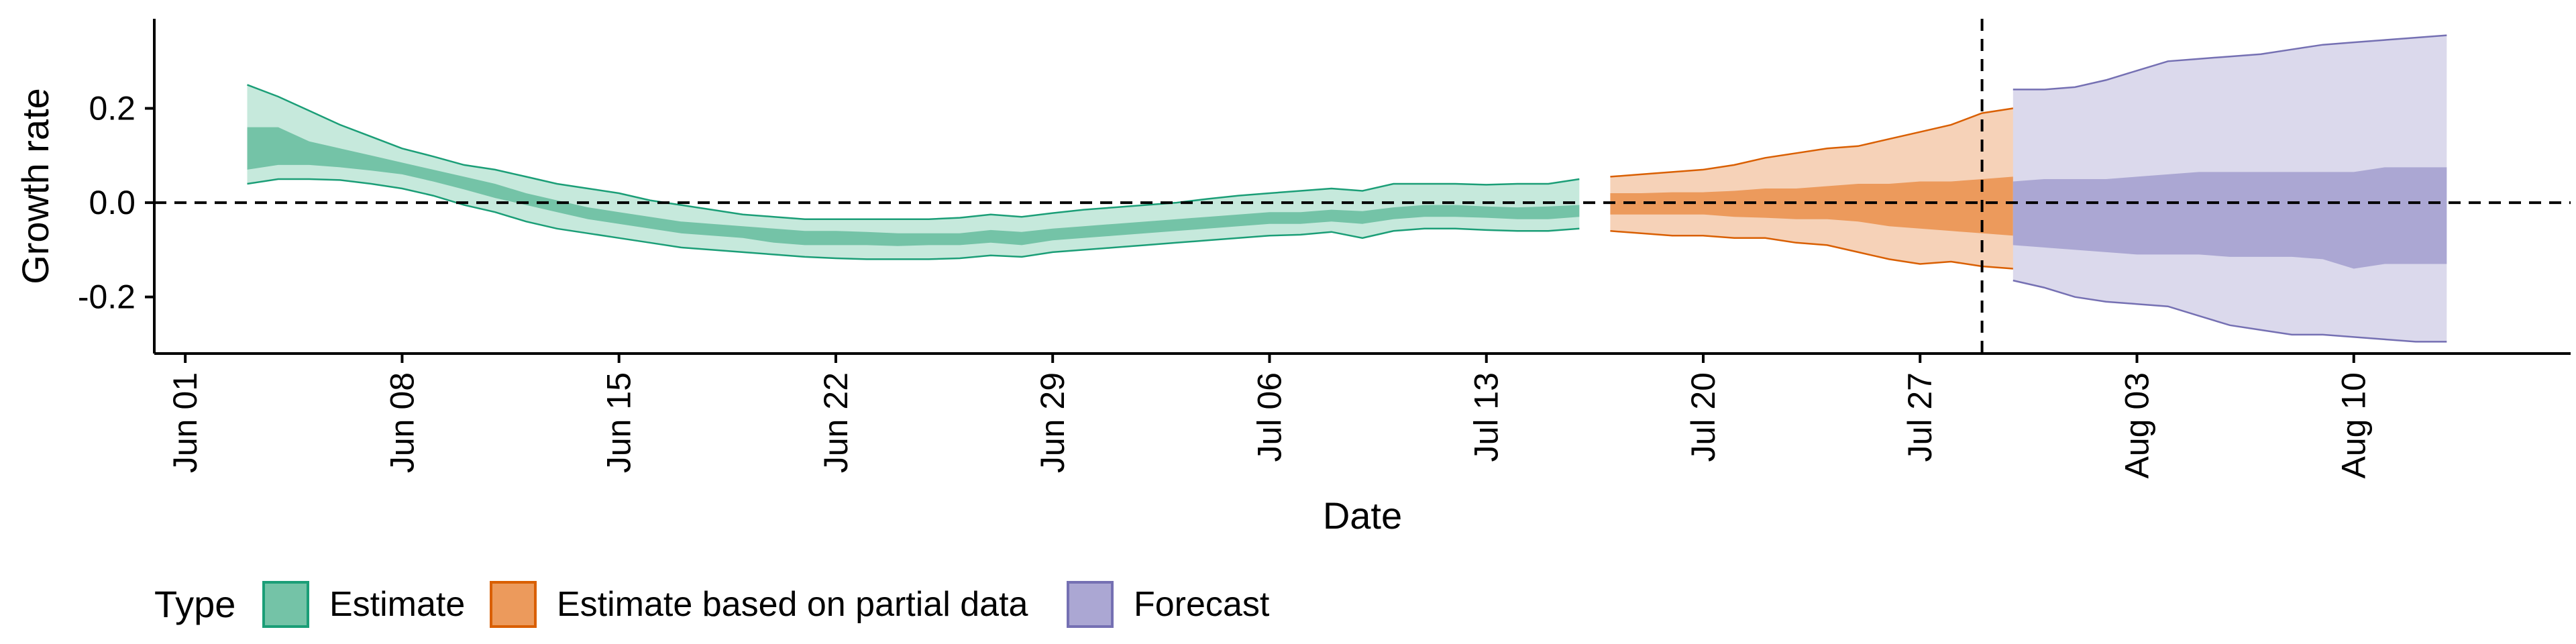 The width and height of the screenshot is (2576, 644). What do you see at coordinates (1202, 604) in the screenshot?
I see `legend-label: Forecast` at bounding box center [1202, 604].